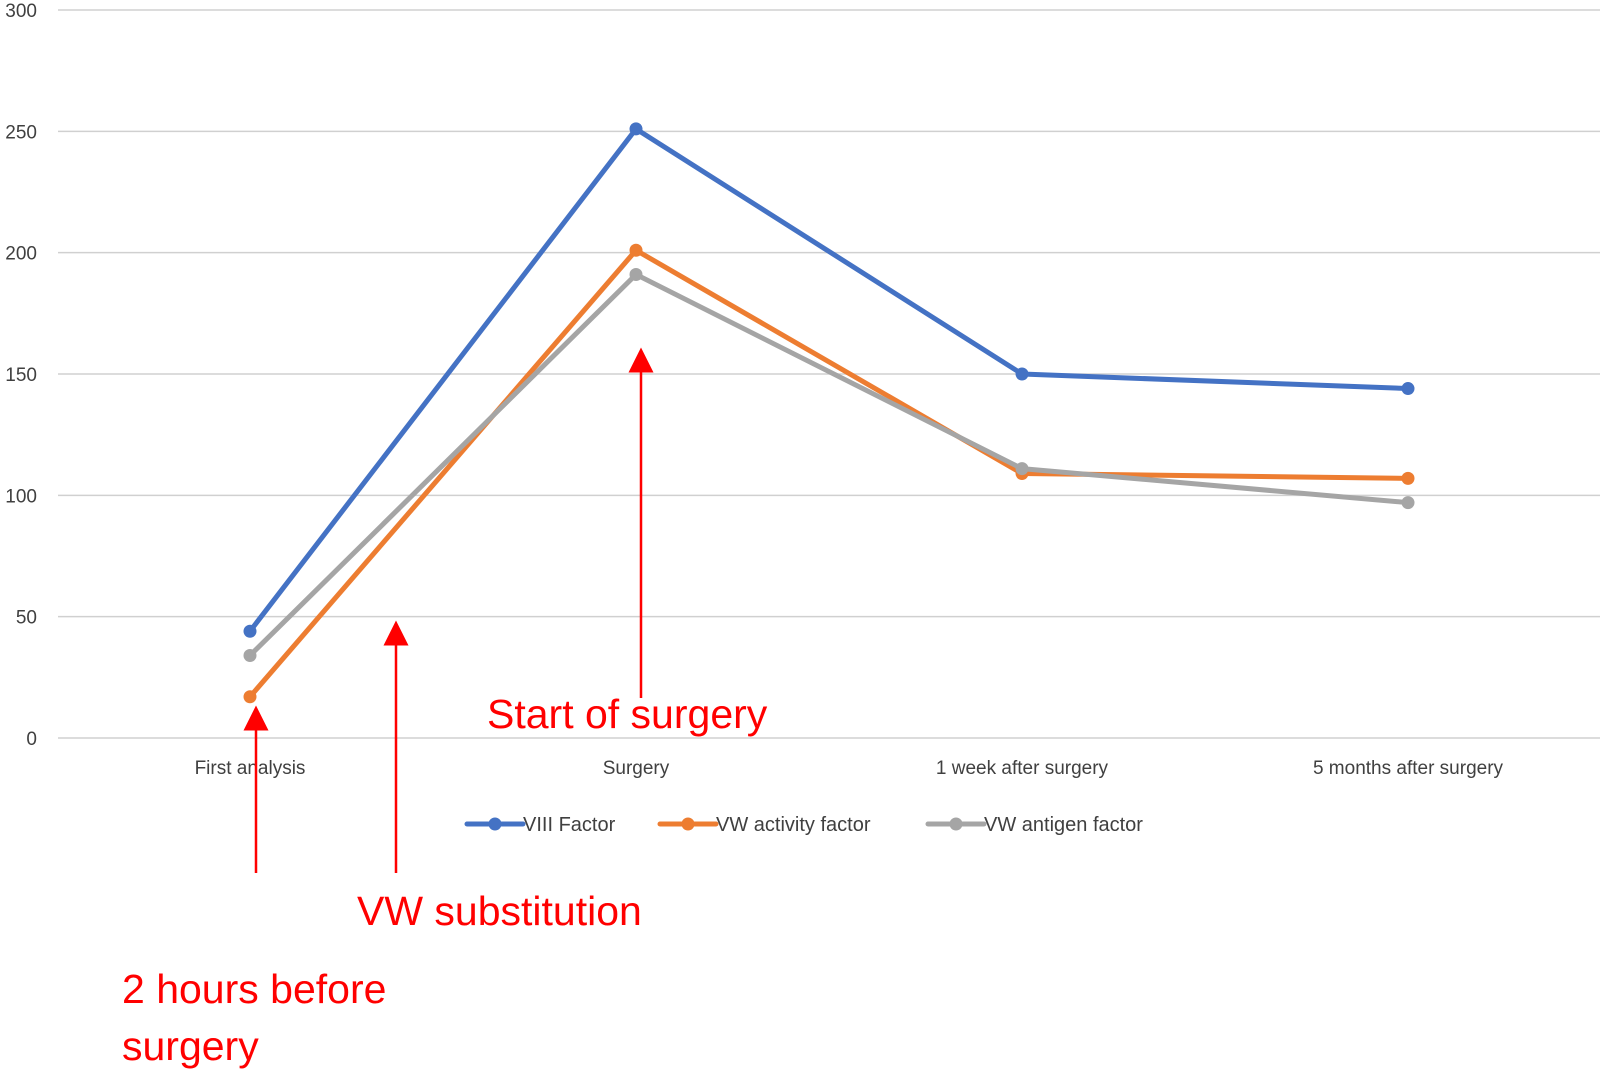  Describe the element at coordinates (636, 768) in the screenshot. I see `x-tick-label: Surgery` at that location.